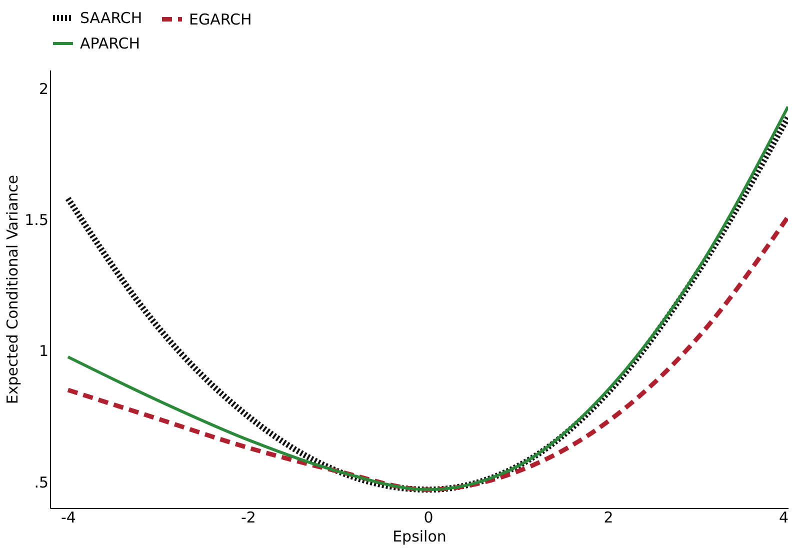 The image size is (793, 549). Describe the element at coordinates (783, 517) in the screenshot. I see `x-tick-label: 4` at that location.